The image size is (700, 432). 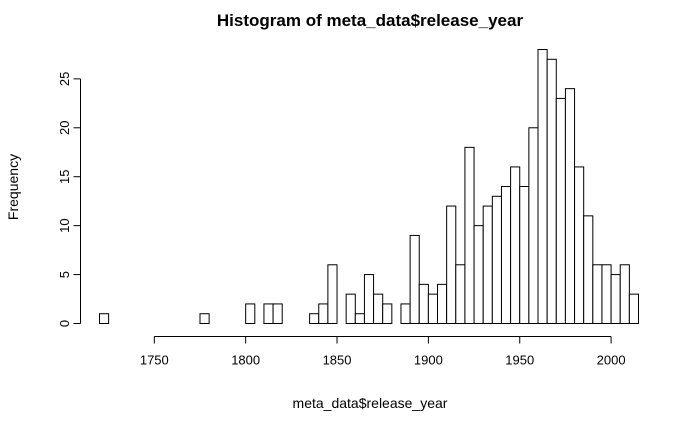 I want to click on chart-title: Histogram of meta_data$release_year, so click(x=370, y=20).